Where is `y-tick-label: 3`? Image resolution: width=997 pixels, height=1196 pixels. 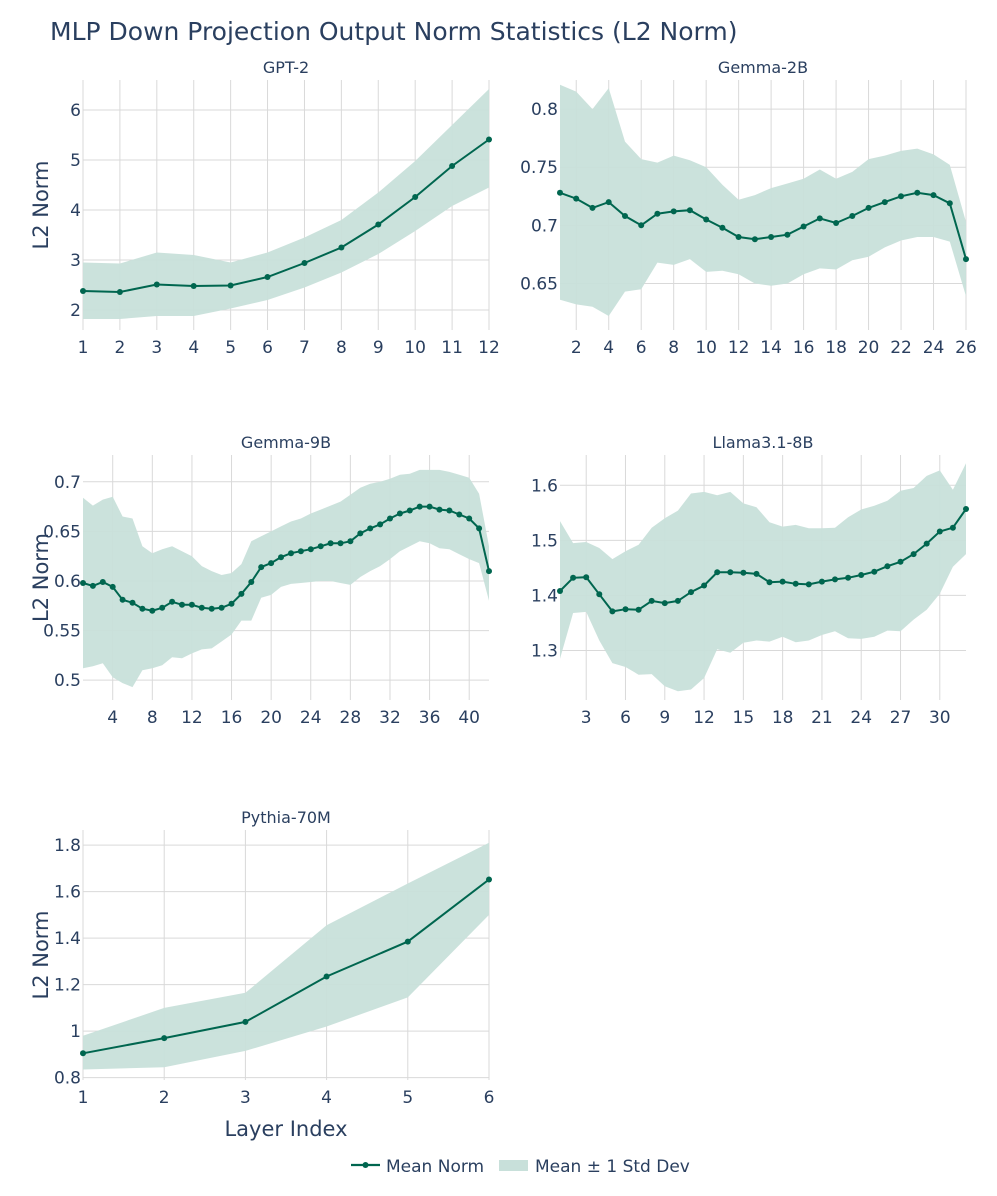
y-tick-label: 3 is located at coordinates (75, 261).